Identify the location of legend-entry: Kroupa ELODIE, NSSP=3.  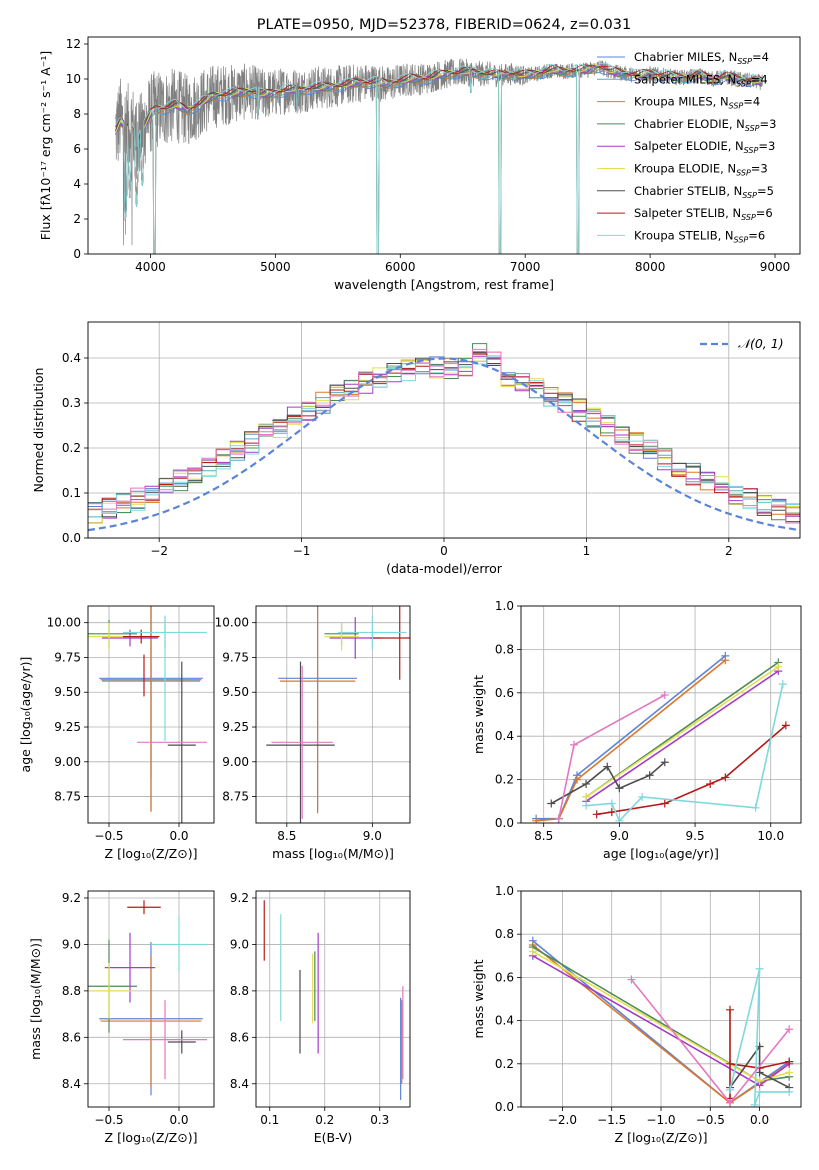
(701, 170).